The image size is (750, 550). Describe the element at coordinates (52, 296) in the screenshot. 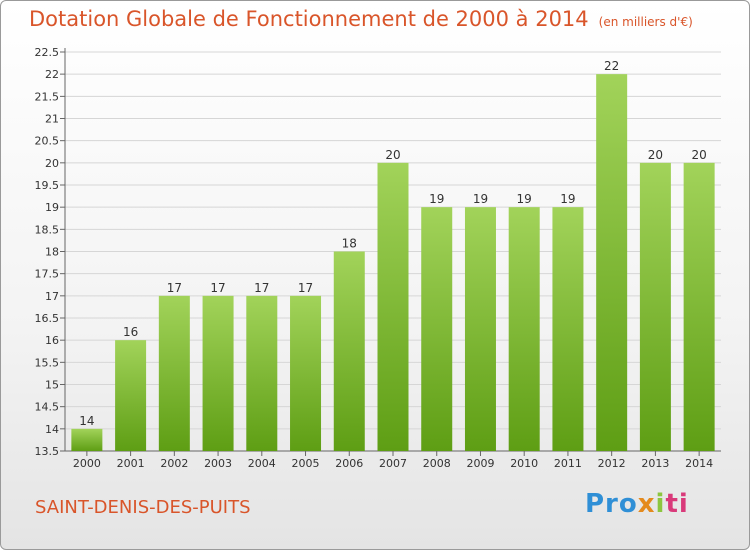

I see `y-tick-label: 17` at that location.